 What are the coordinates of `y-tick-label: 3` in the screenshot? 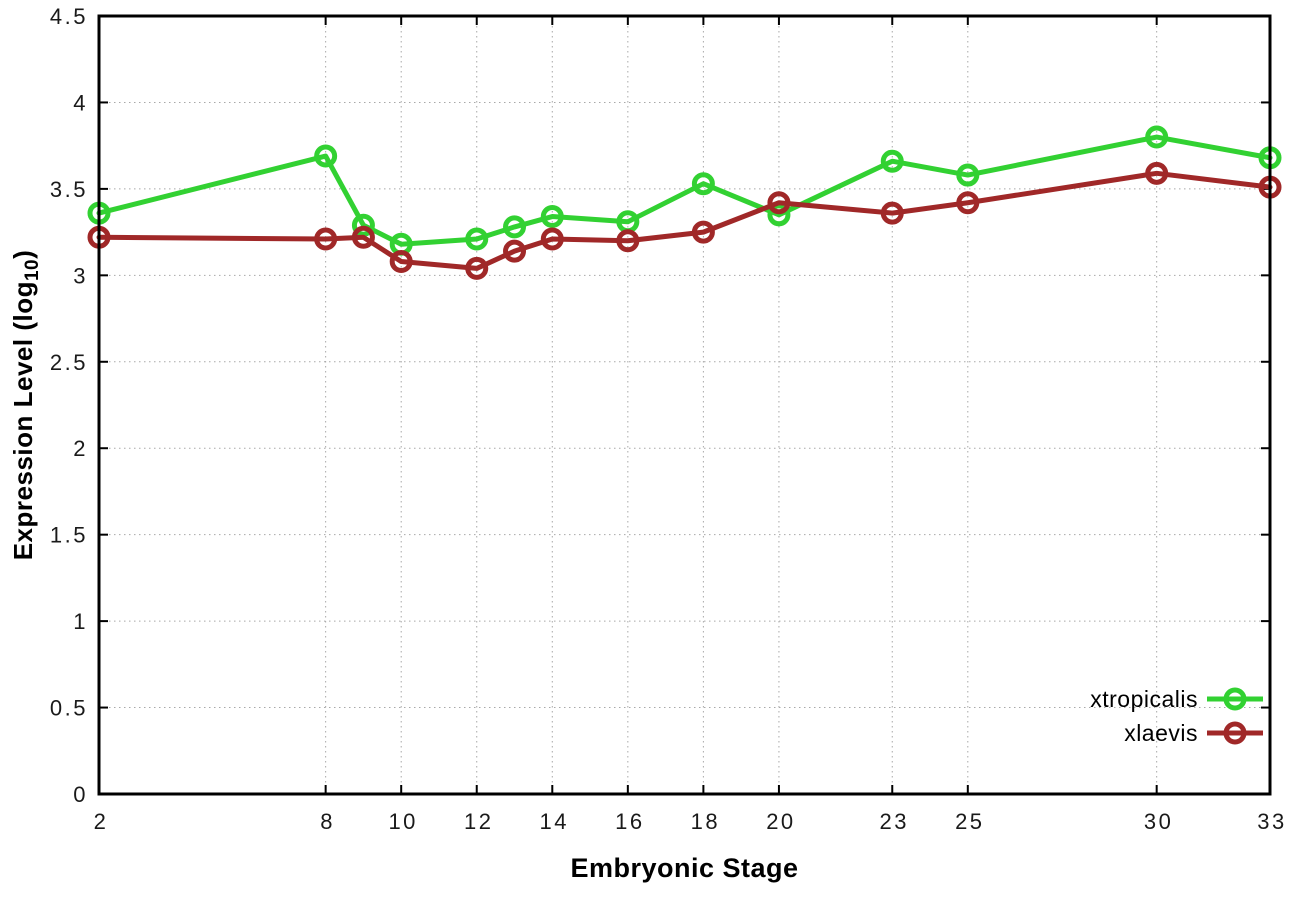 It's located at (80, 275).